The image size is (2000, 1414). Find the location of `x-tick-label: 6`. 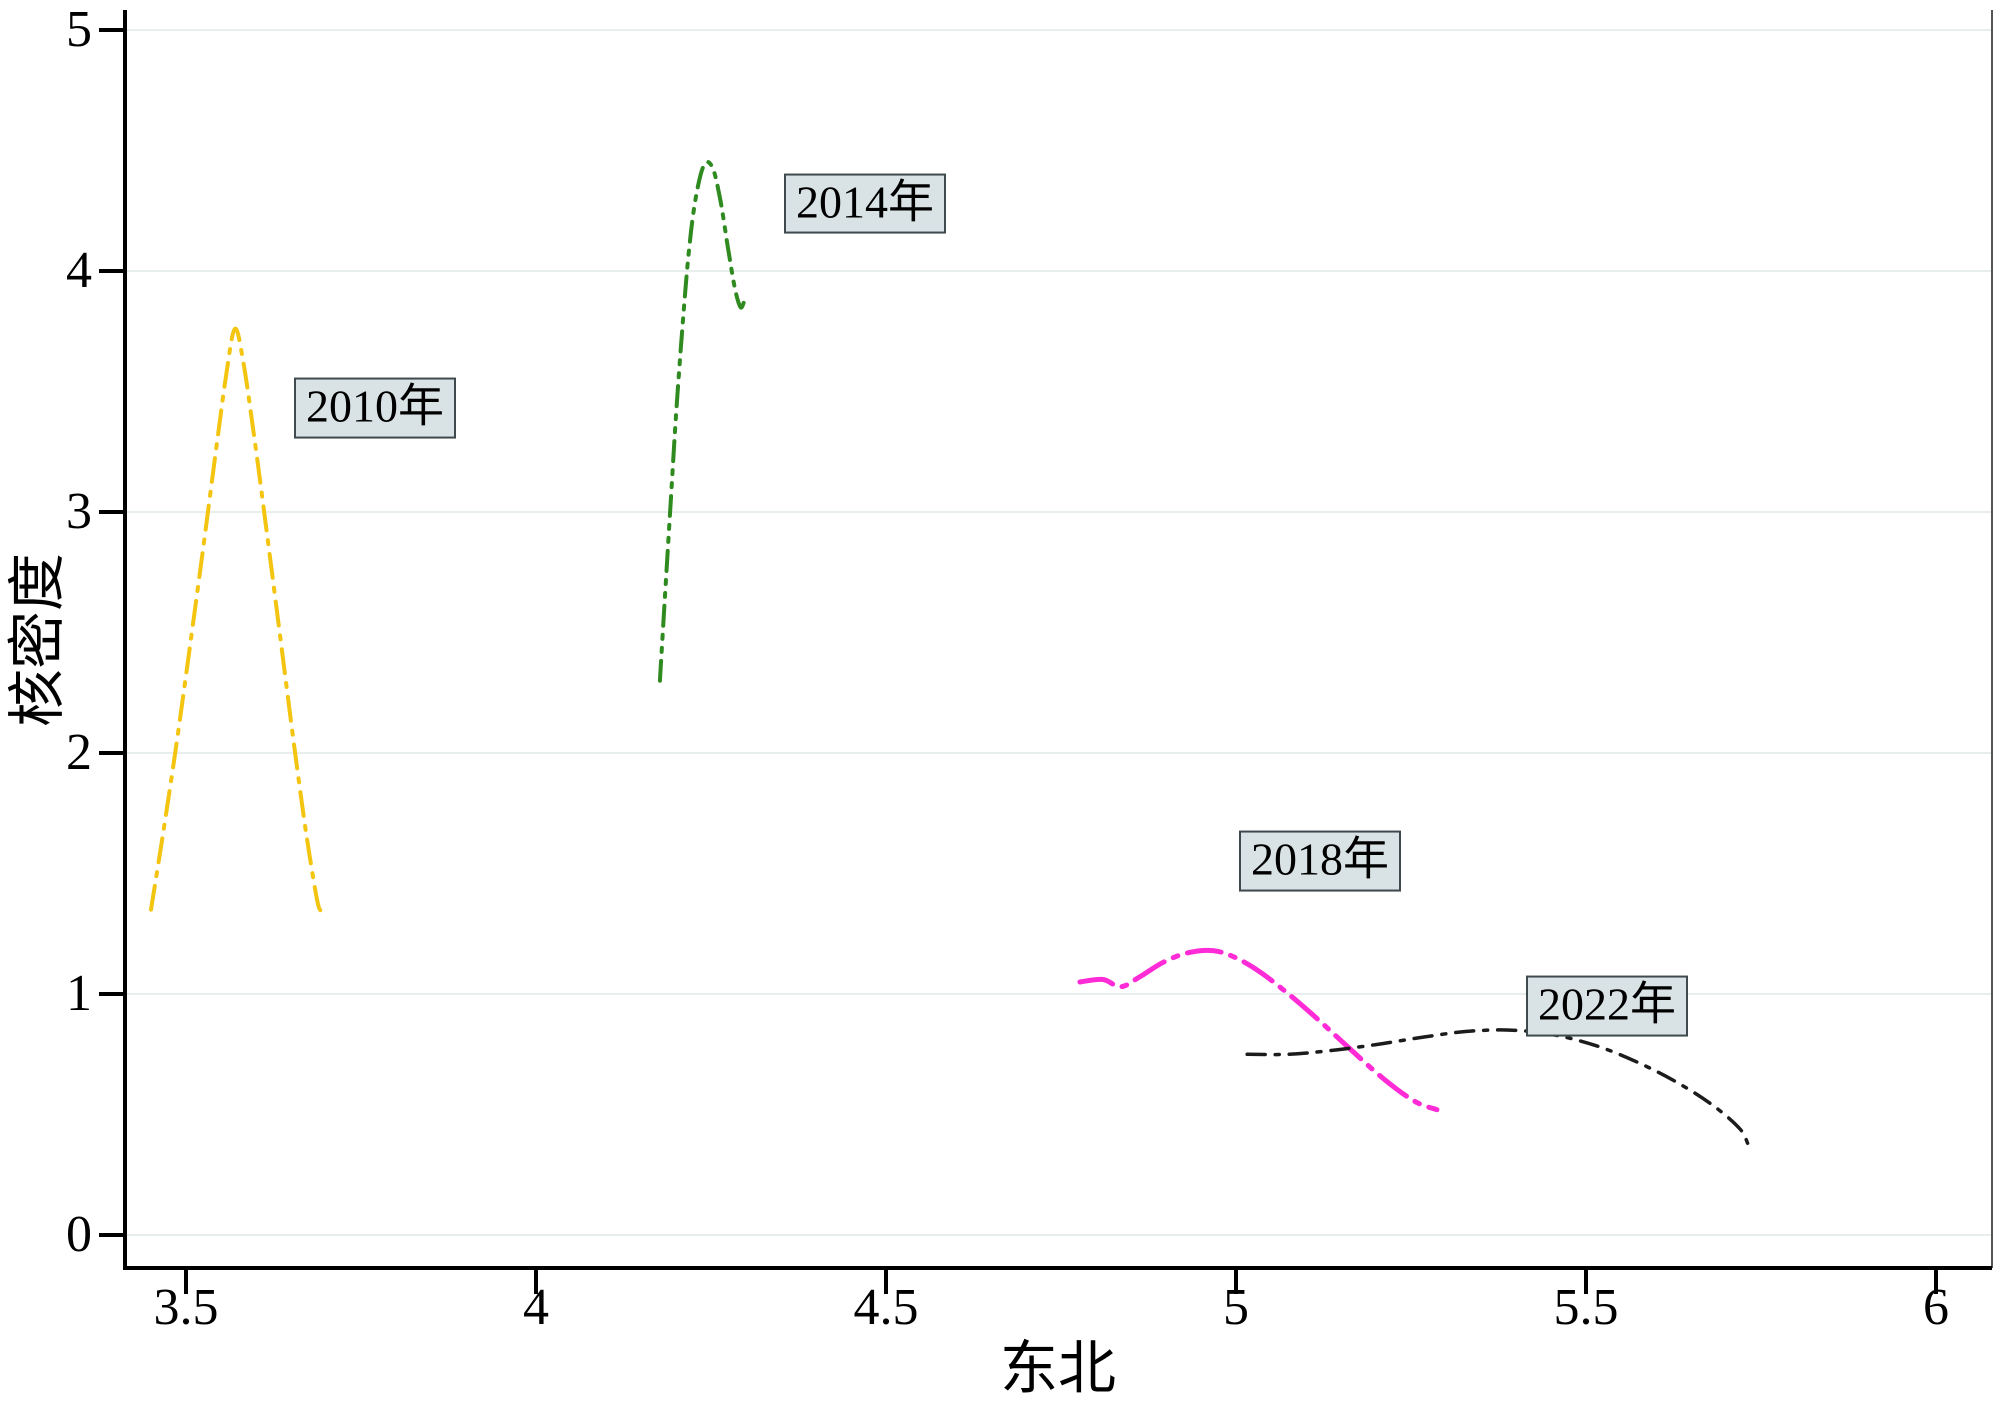

x-tick-label: 6 is located at coordinates (1936, 1307).